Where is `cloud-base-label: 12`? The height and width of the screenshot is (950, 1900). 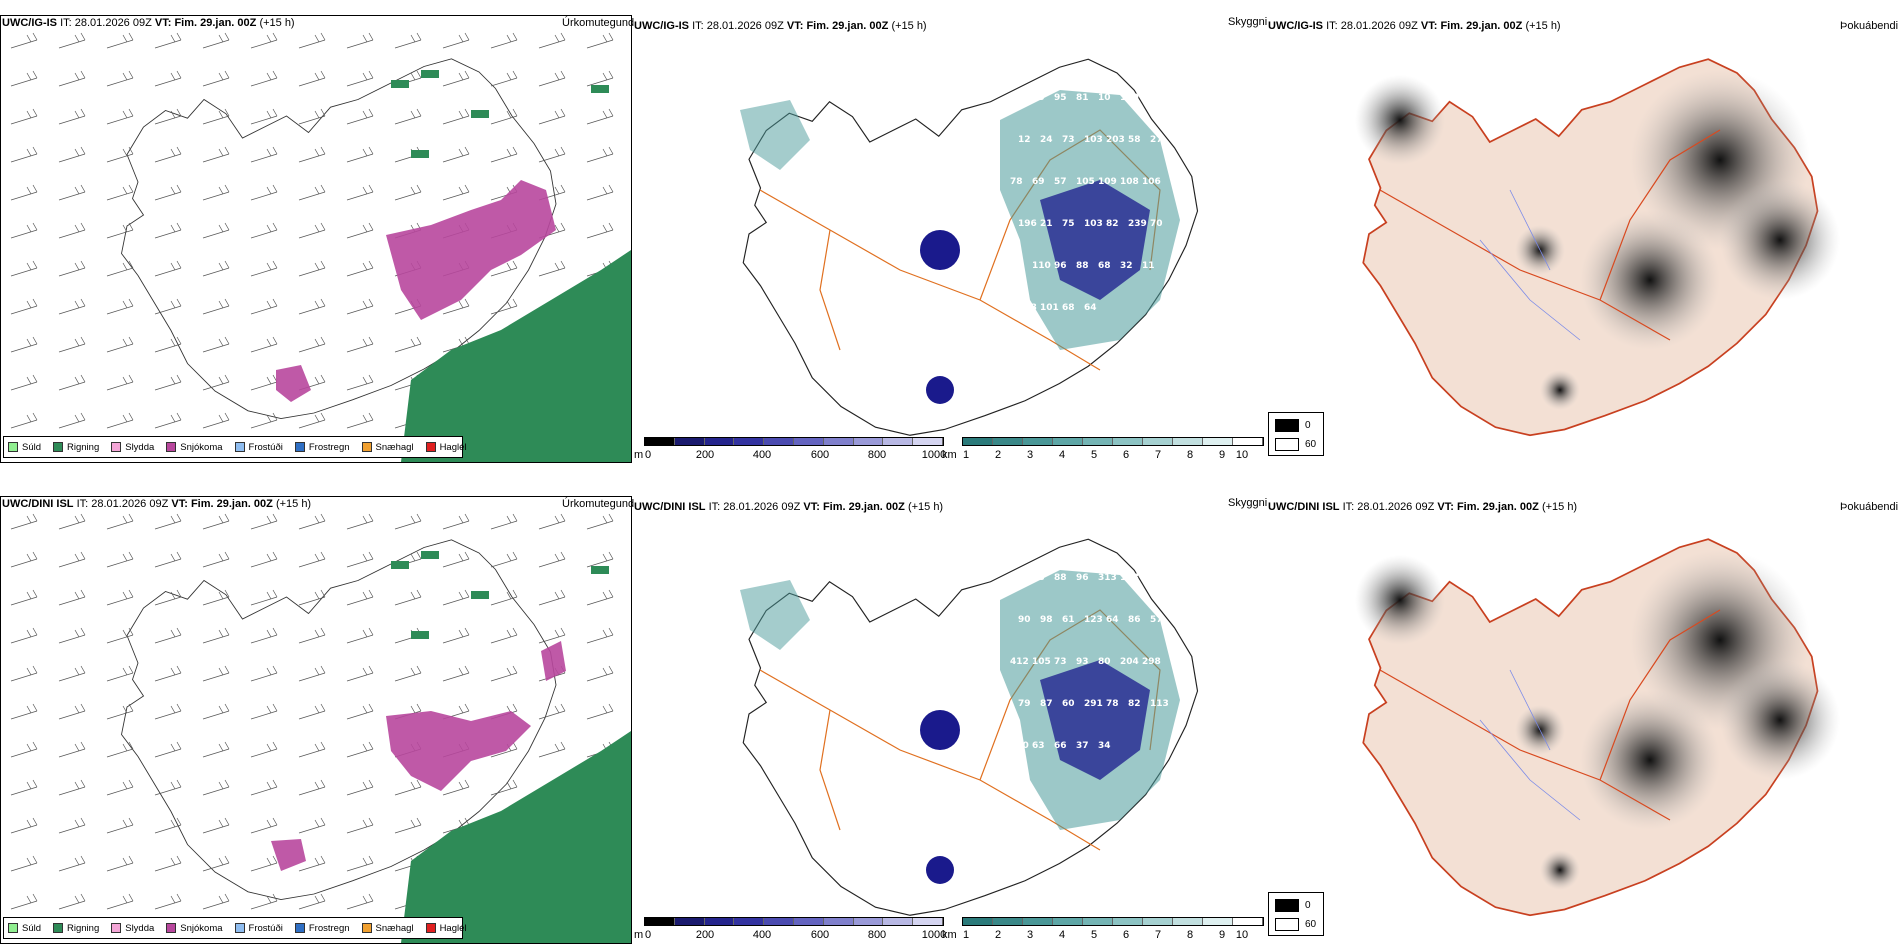
cloud-base-label: 12 is located at coordinates (1024, 140).